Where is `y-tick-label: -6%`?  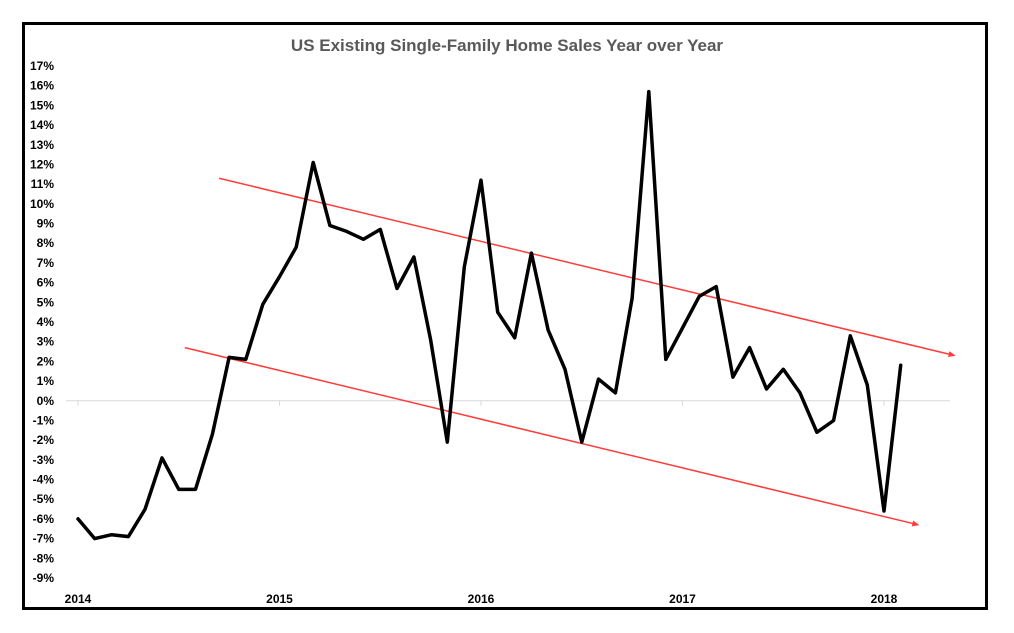
y-tick-label: -6% is located at coordinates (44, 519).